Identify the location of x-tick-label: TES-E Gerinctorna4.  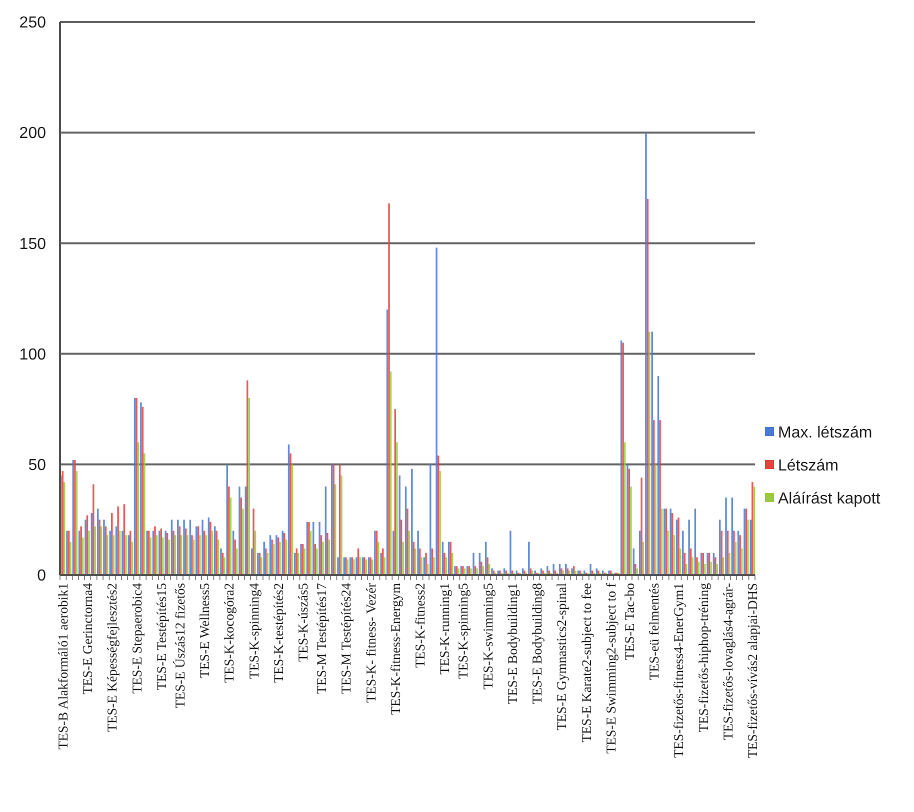
(87, 638).